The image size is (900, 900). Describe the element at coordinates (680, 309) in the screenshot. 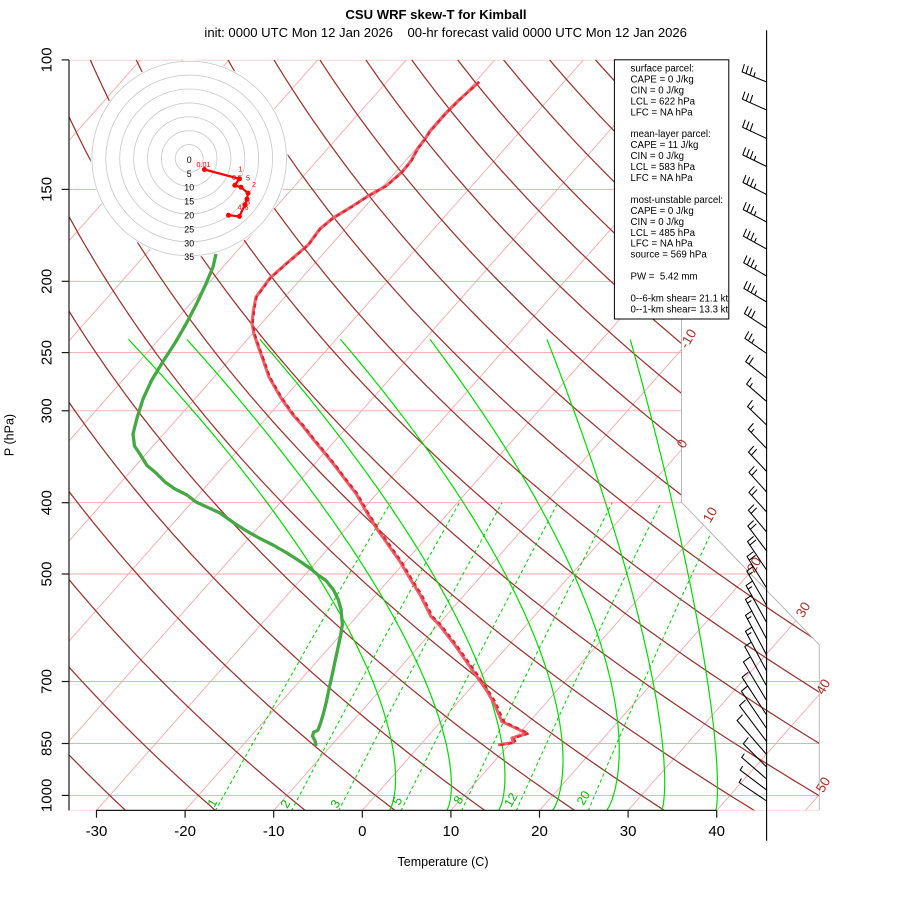

I see `svg-text: 0--1-km shear= 13.3 kt` at that location.